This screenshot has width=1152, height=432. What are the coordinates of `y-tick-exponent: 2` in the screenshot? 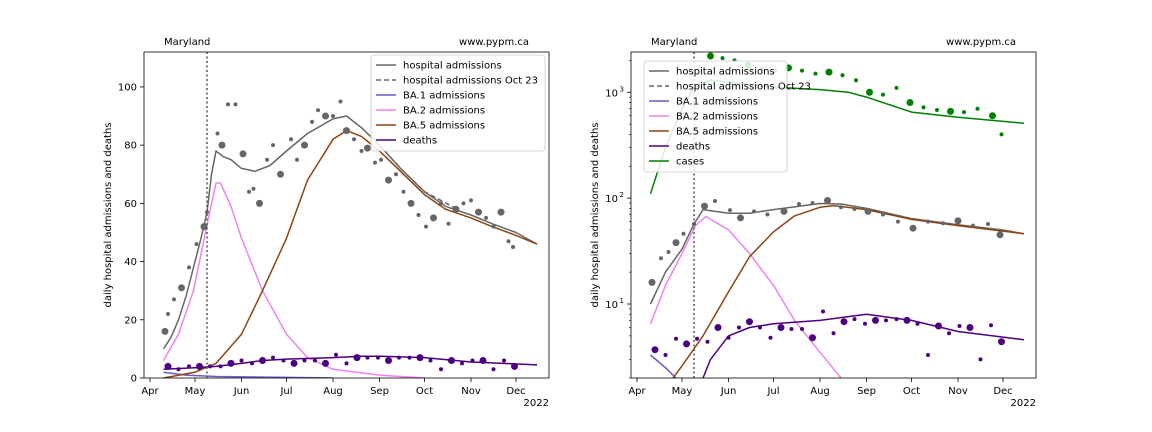 It's located at (622, 195).